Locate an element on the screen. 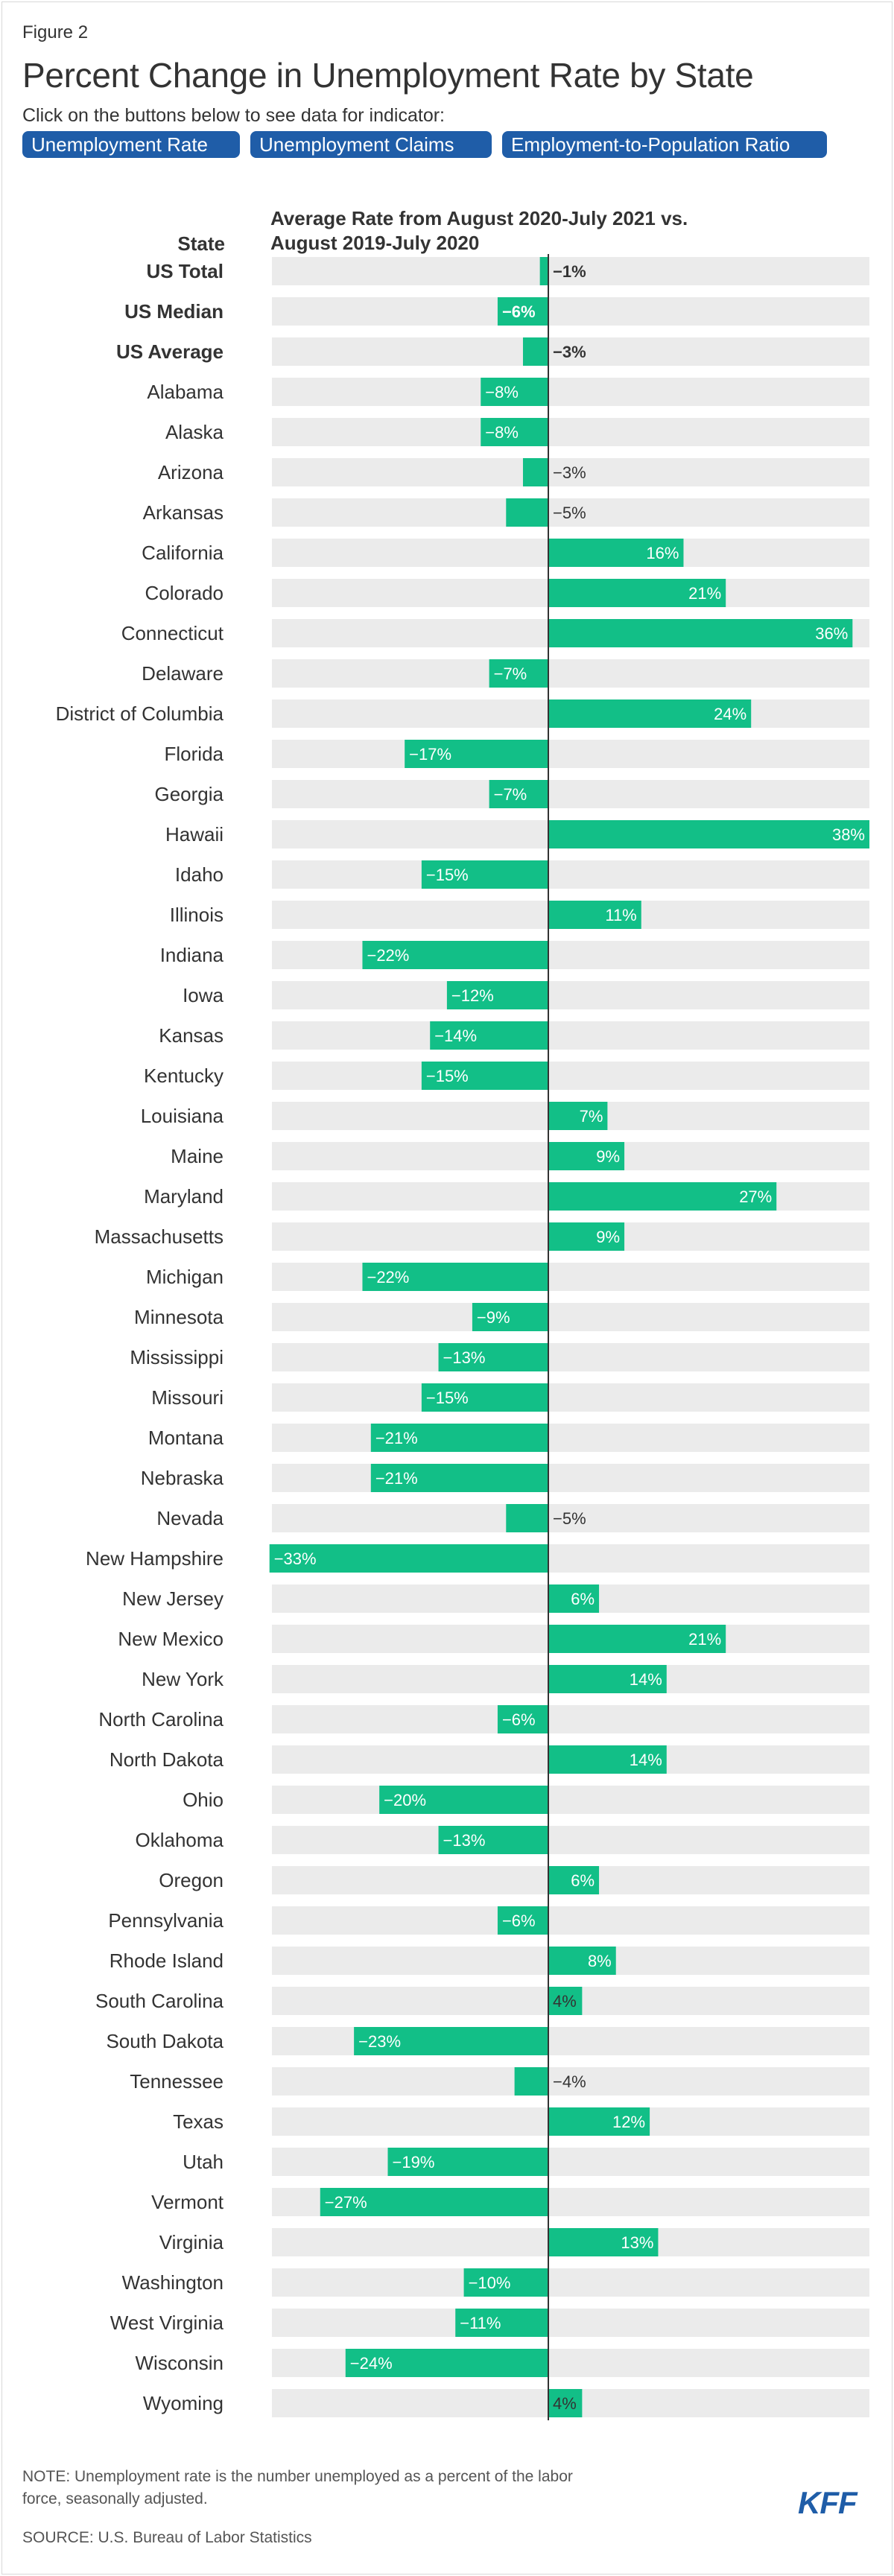 This screenshot has width=894, height=2576. state-label: Oregon is located at coordinates (192, 1880).